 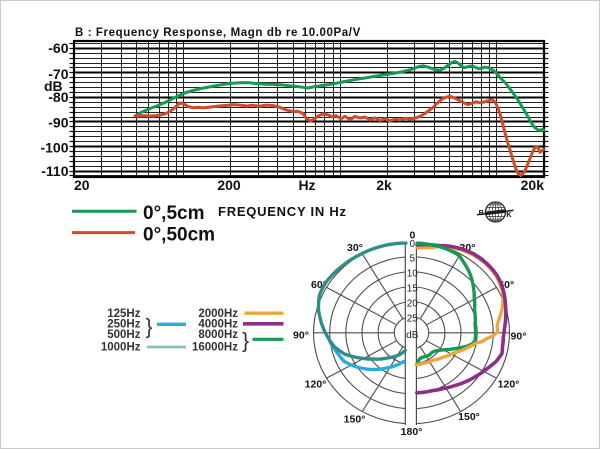 I want to click on svg-text: 0°,50cm, so click(x=179, y=235).